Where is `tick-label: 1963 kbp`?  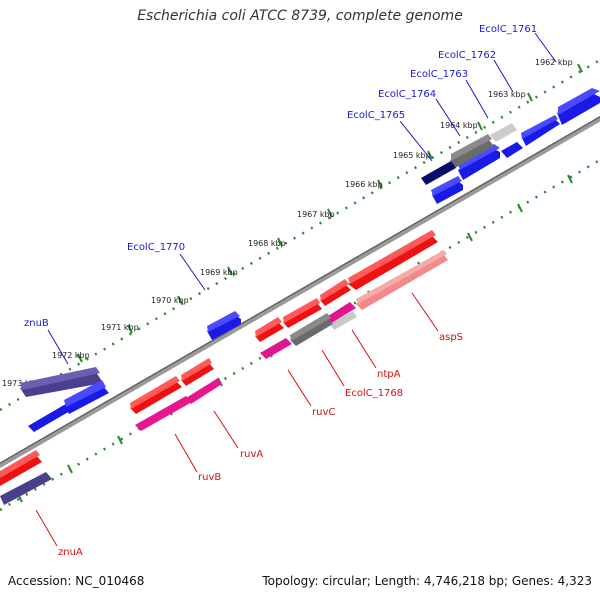 tick-label: 1963 kbp is located at coordinates (507, 94).